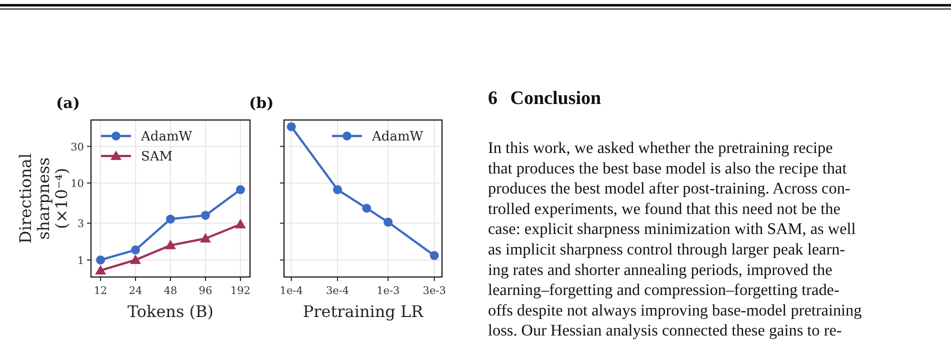  What do you see at coordinates (434, 291) in the screenshot?
I see `x-tick-label: 3e-3` at bounding box center [434, 291].